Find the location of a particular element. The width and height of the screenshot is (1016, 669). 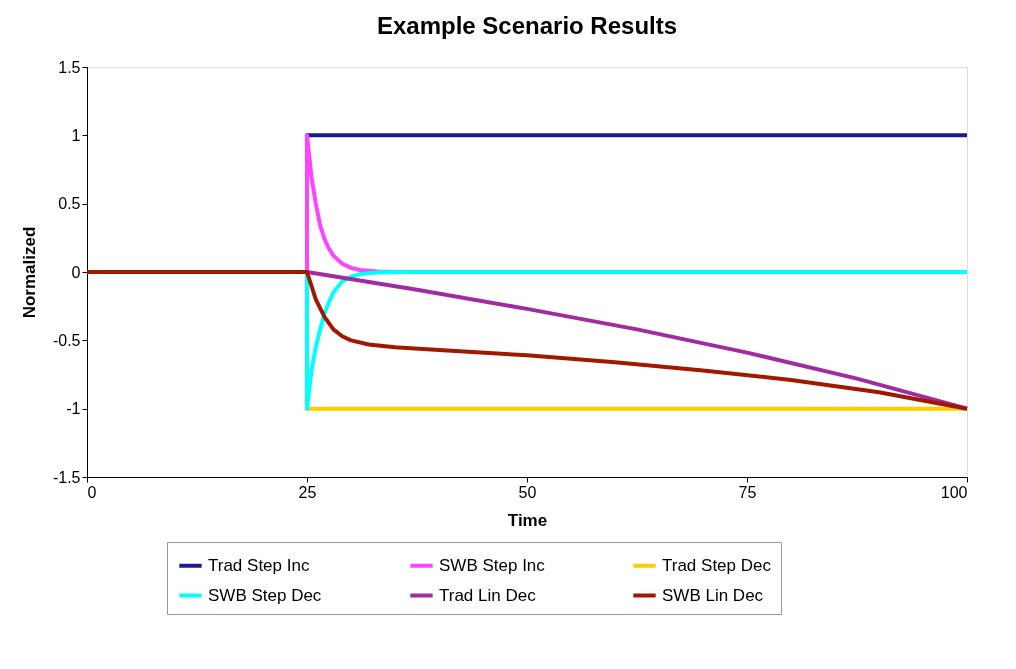

legend-label: SWB Step Dec is located at coordinates (265, 595).